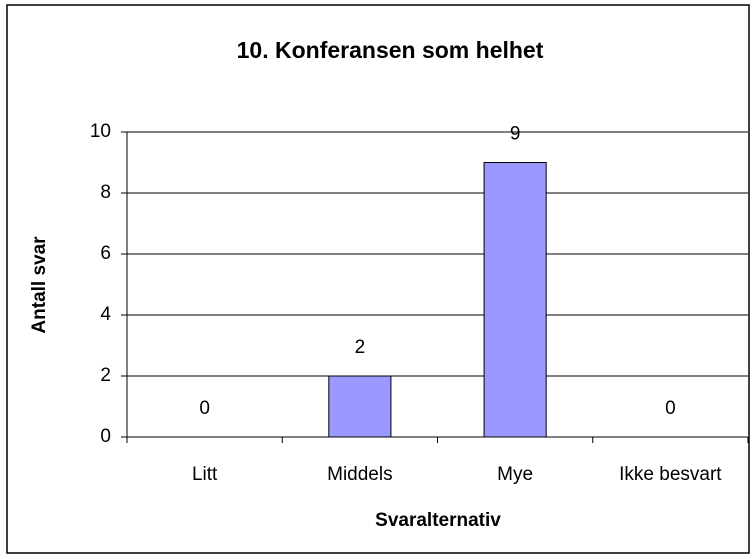 The width and height of the screenshot is (756, 559). What do you see at coordinates (105, 253) in the screenshot?
I see `y-tick-label: 6` at bounding box center [105, 253].